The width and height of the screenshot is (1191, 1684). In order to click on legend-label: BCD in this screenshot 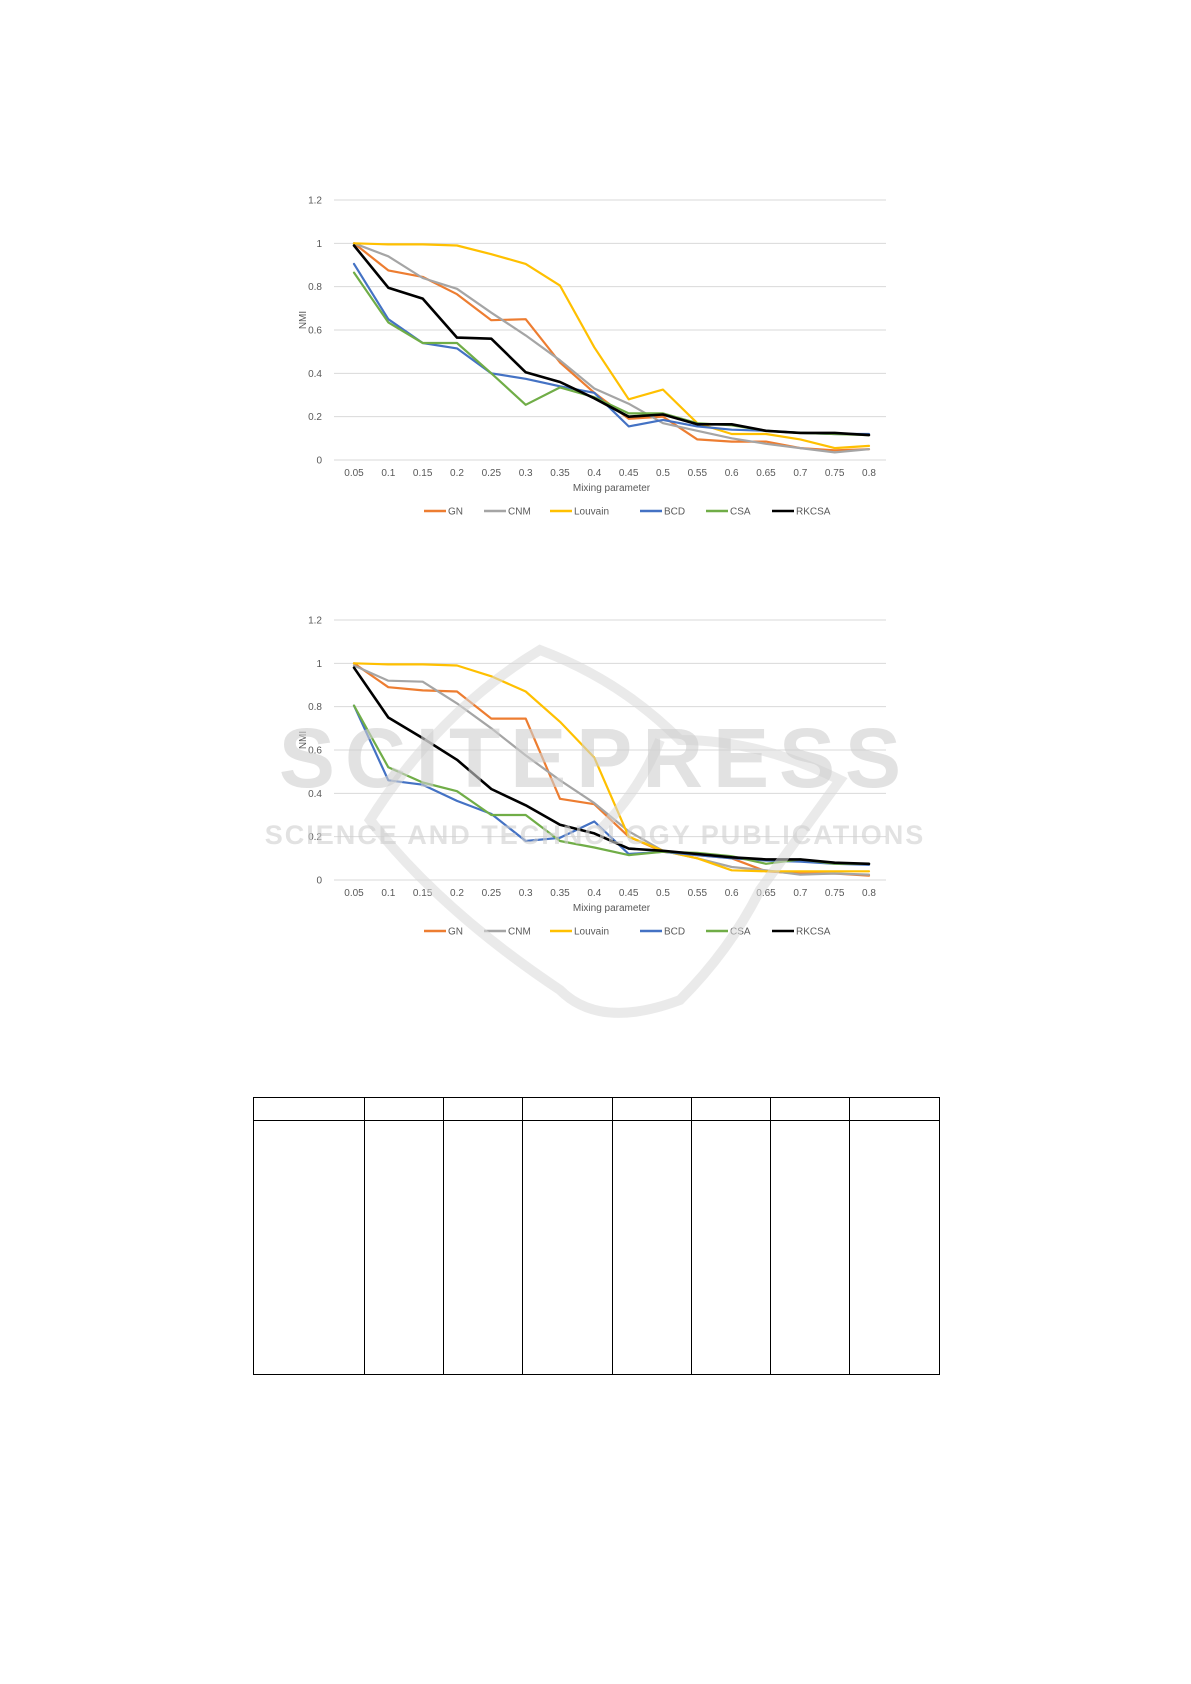, I will do `click(674, 932)`.